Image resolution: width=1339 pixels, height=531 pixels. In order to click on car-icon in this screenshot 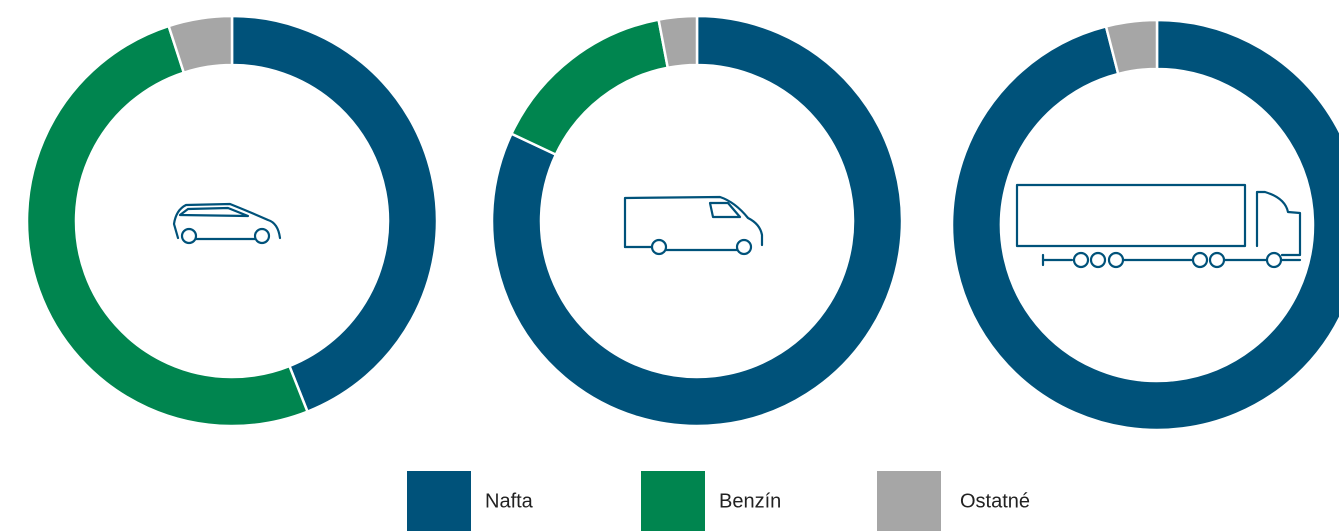, I will do `click(227, 223)`.